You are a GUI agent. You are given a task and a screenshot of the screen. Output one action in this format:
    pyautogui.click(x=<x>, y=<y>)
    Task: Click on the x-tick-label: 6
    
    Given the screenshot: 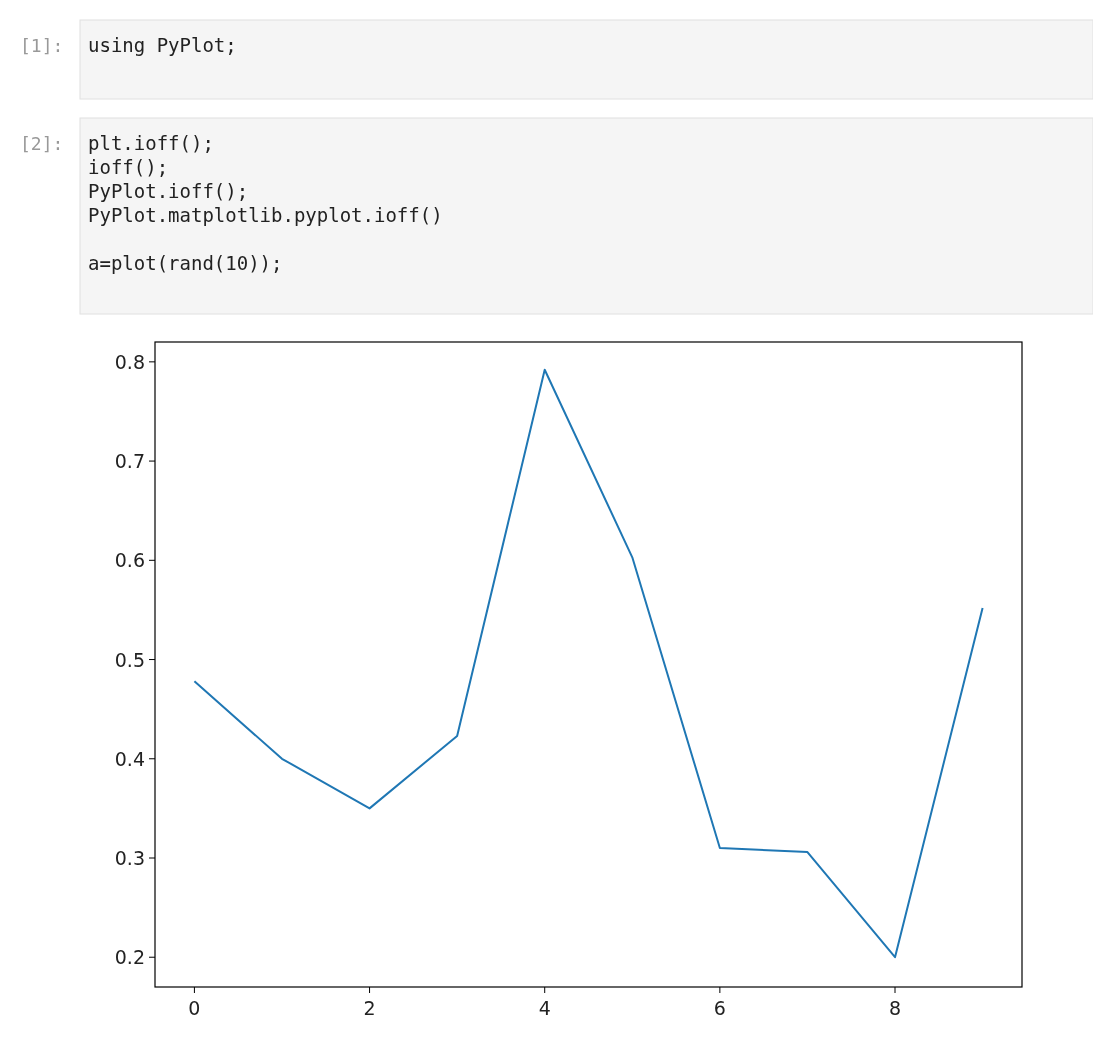 What is the action you would take?
    pyautogui.click(x=719, y=1008)
    